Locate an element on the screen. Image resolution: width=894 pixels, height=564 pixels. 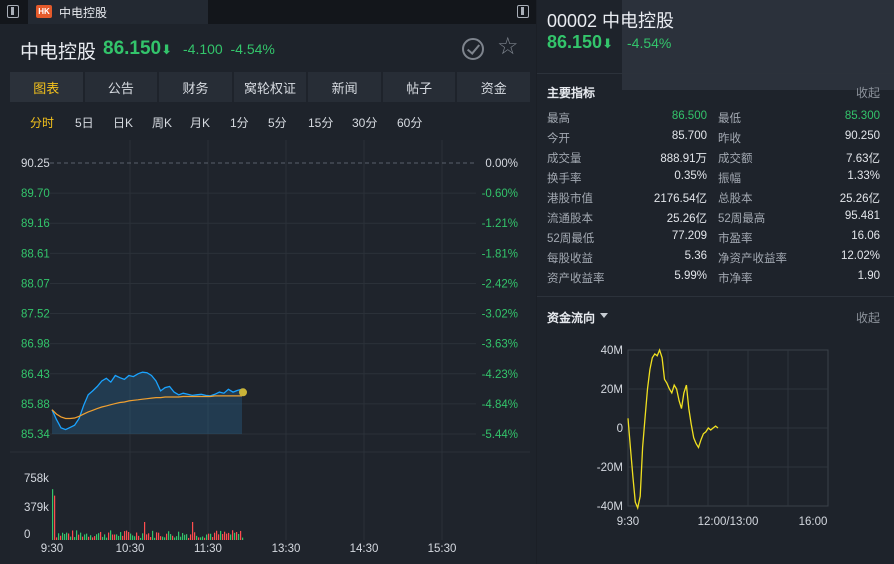
tab-1: 公告 is located at coordinates (121, 87).